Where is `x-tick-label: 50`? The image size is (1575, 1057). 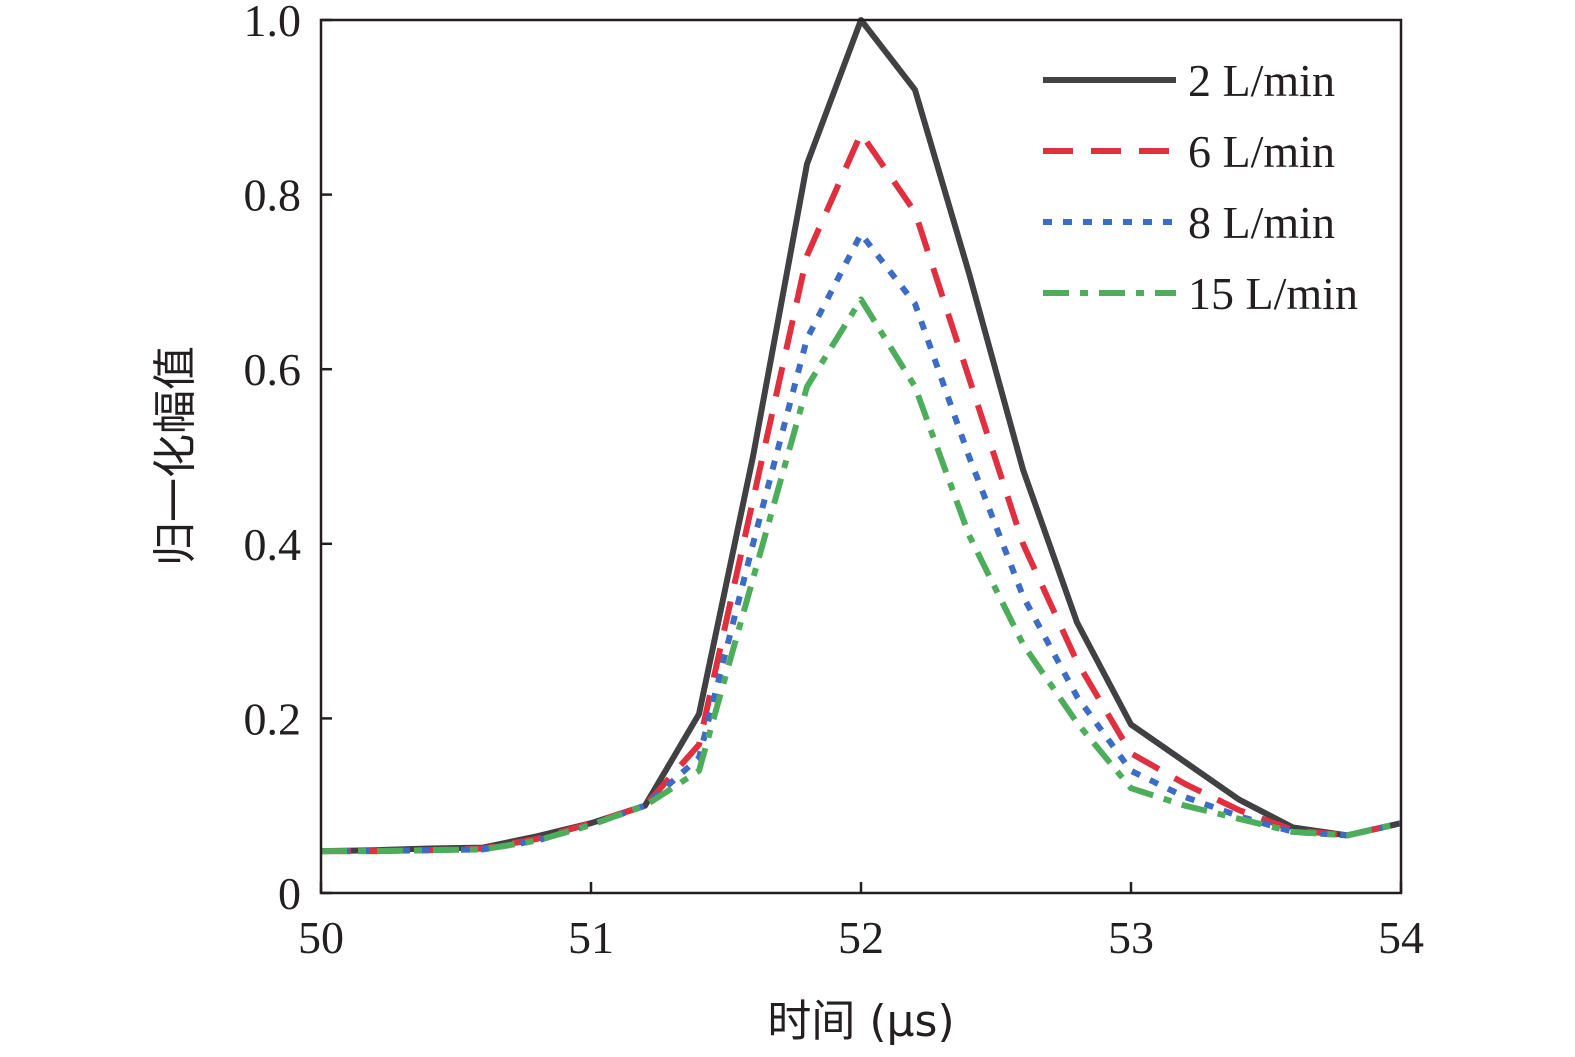 x-tick-label: 50 is located at coordinates (321, 937).